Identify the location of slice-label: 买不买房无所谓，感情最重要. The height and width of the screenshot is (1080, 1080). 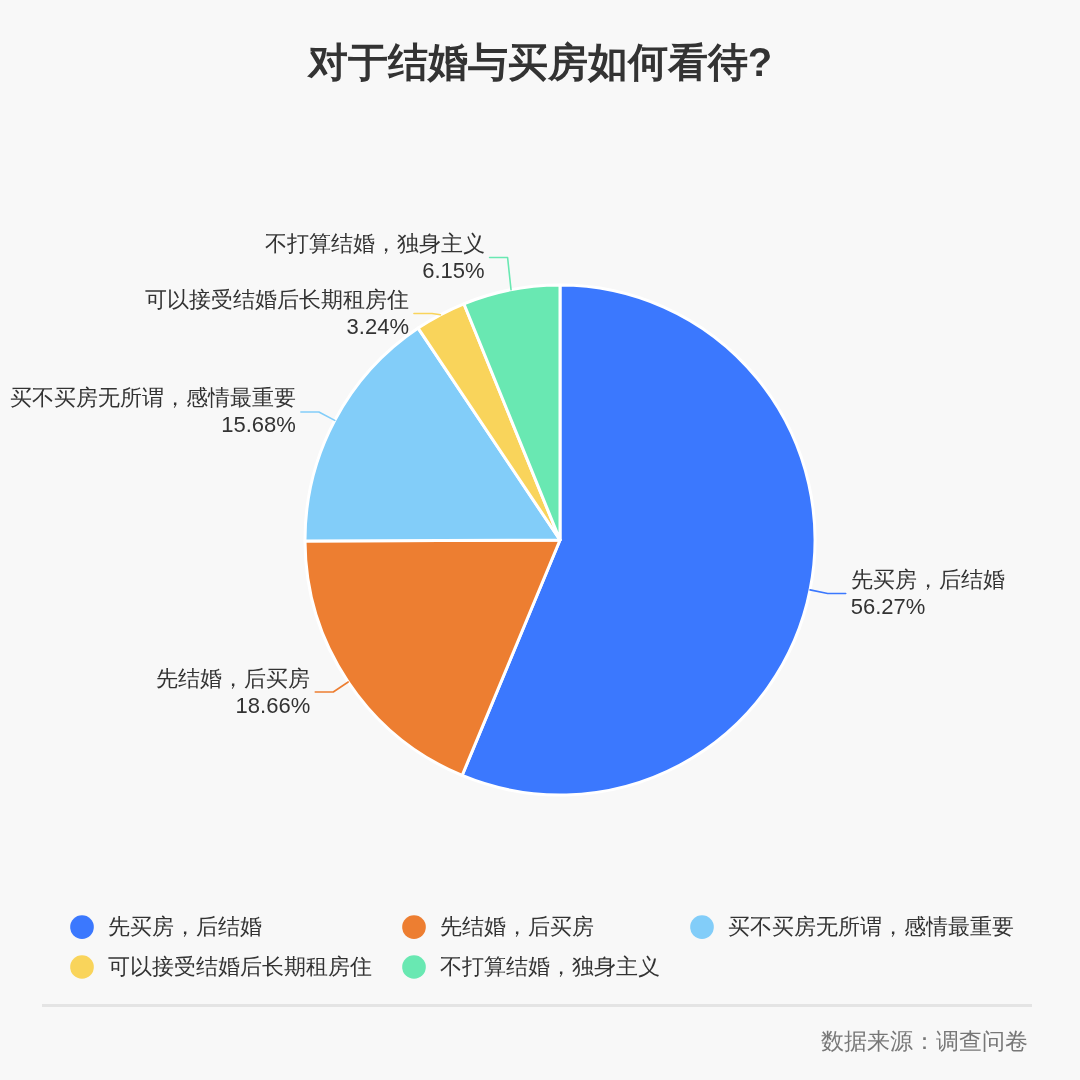
(152, 398).